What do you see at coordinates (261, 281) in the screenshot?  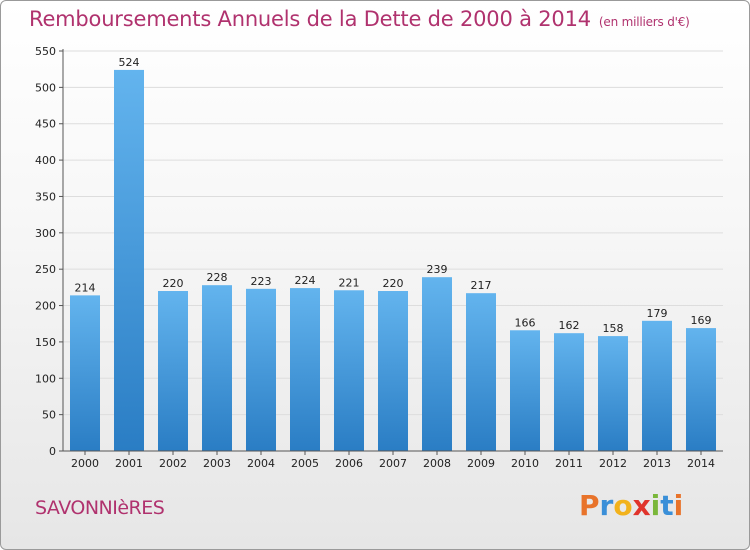 I see `data-label: 223` at bounding box center [261, 281].